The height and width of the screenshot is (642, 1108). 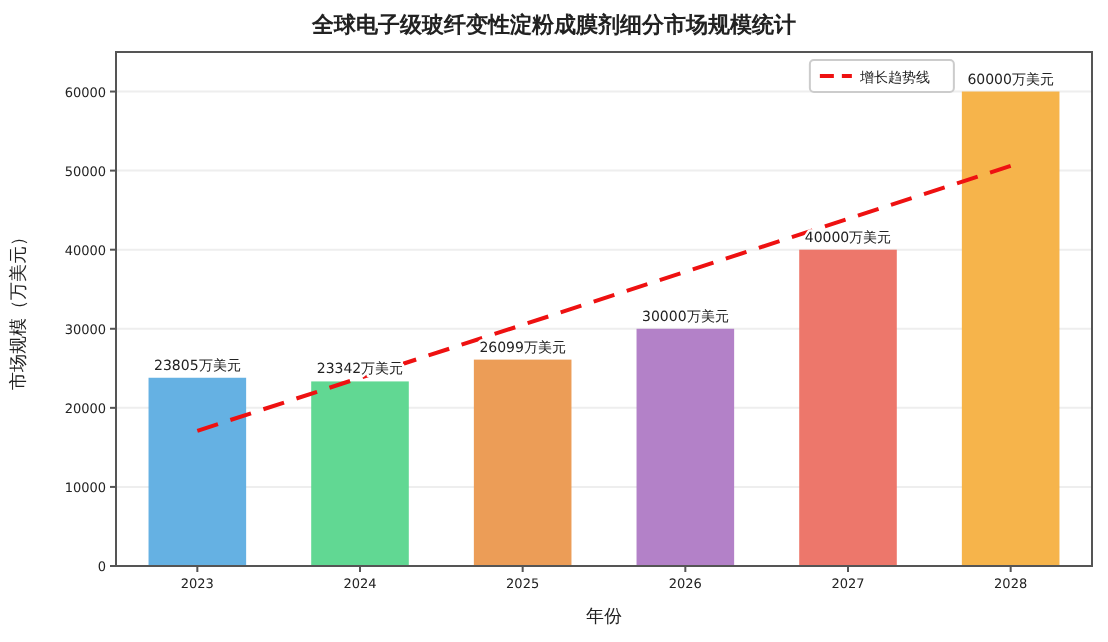 I want to click on chart-title: 全球电子级玻纤变性淀粉成膜剂细分市场规模统计, so click(x=553, y=25).